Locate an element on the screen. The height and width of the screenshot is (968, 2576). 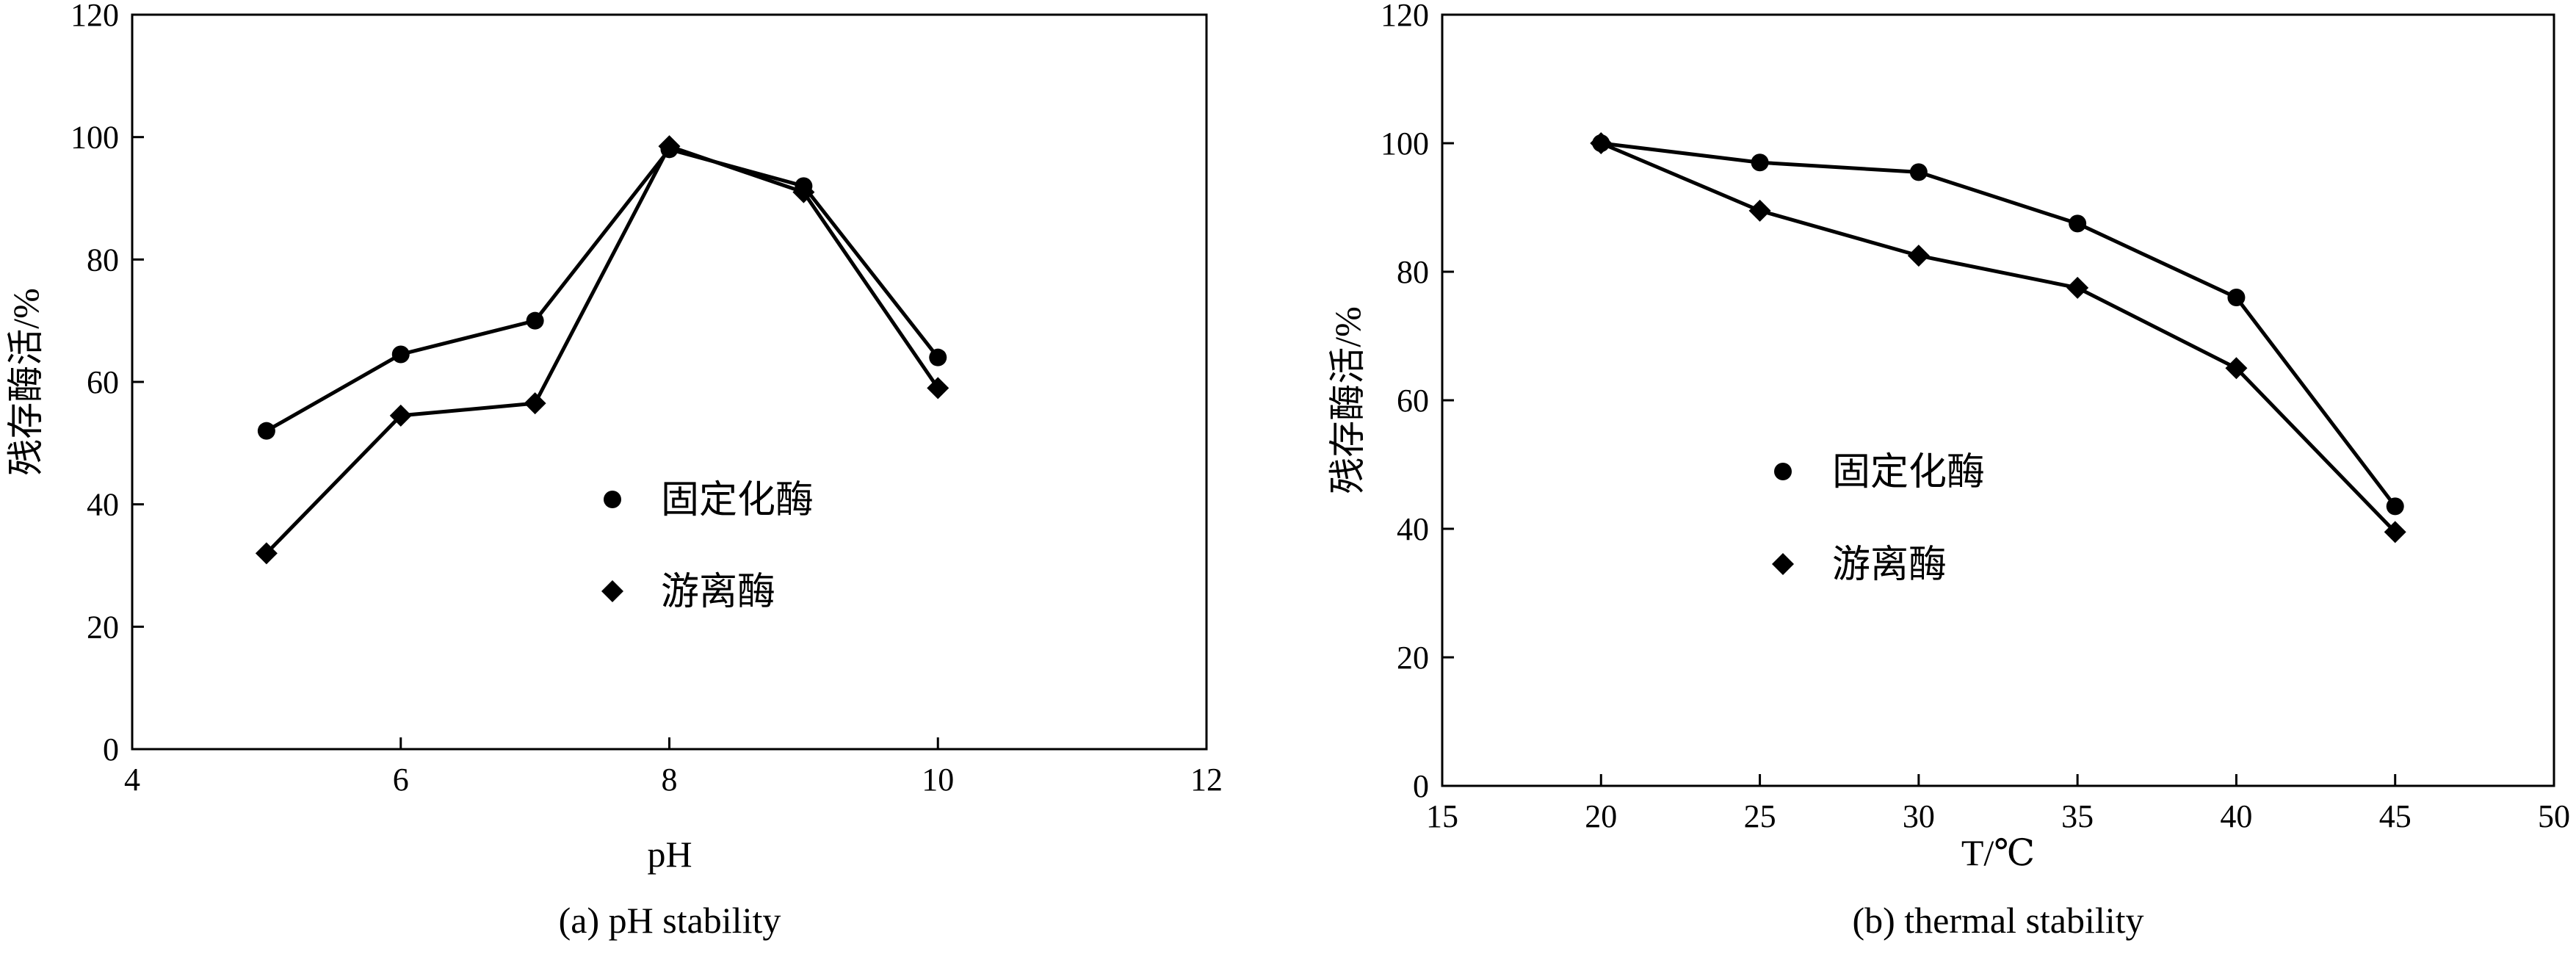
chart-caption: (b) thermal stability is located at coordinates (1997, 920).